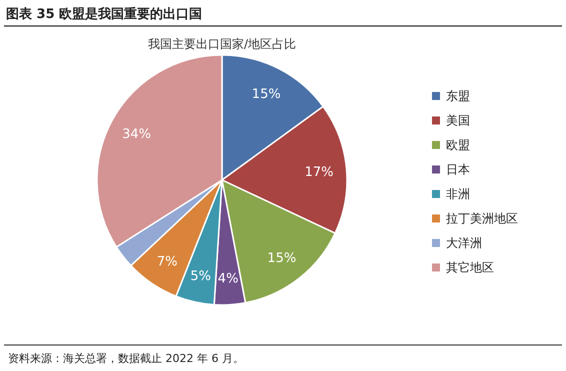 The height and width of the screenshot is (371, 566). Describe the element at coordinates (137, 134) in the screenshot. I see `data-label: 34%` at that location.